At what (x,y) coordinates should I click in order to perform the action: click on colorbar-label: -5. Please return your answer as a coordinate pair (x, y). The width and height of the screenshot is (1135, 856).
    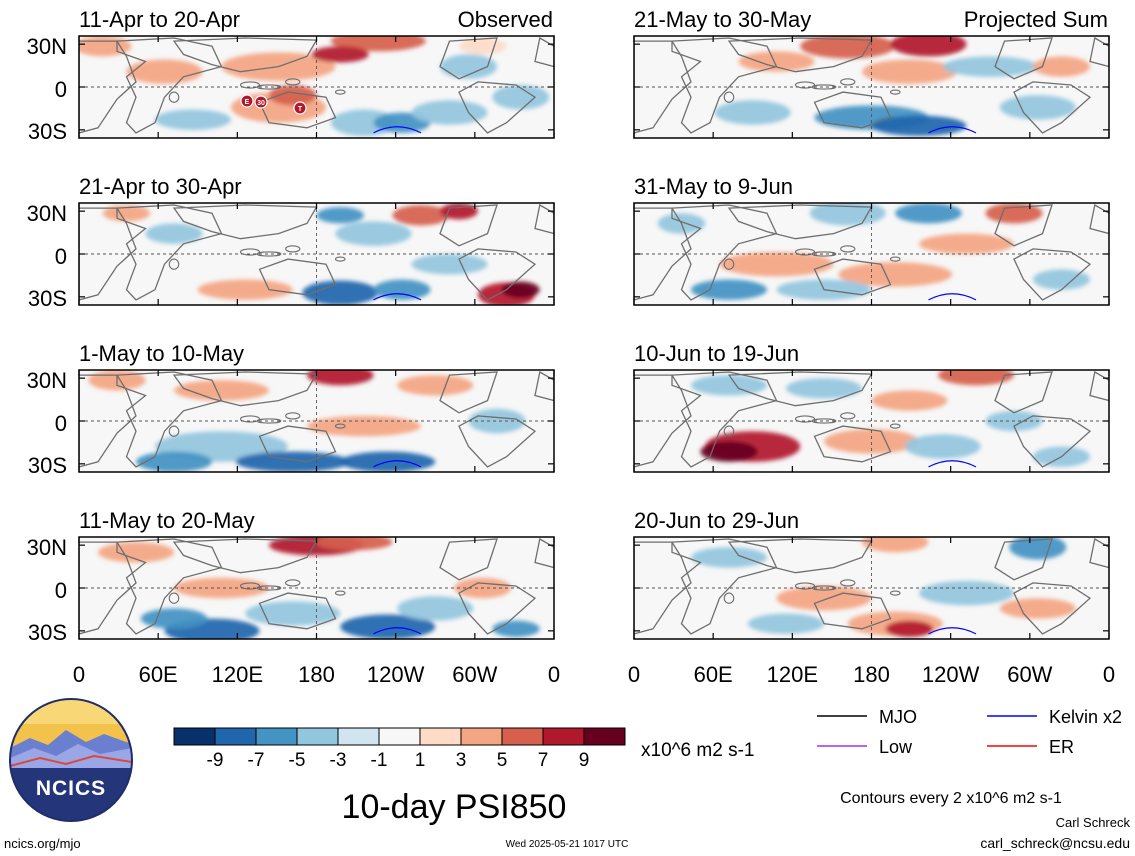
    Looking at the image, I should click on (297, 760).